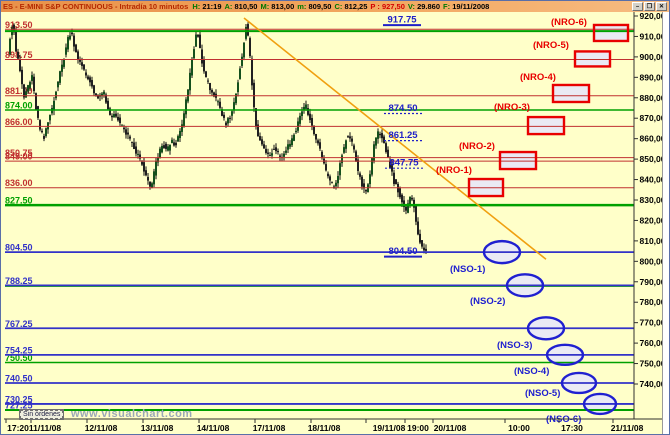 The height and width of the screenshot is (435, 670). Describe the element at coordinates (467, 269) in the screenshot. I see `nso-zone-label: (NSO-1)` at that location.